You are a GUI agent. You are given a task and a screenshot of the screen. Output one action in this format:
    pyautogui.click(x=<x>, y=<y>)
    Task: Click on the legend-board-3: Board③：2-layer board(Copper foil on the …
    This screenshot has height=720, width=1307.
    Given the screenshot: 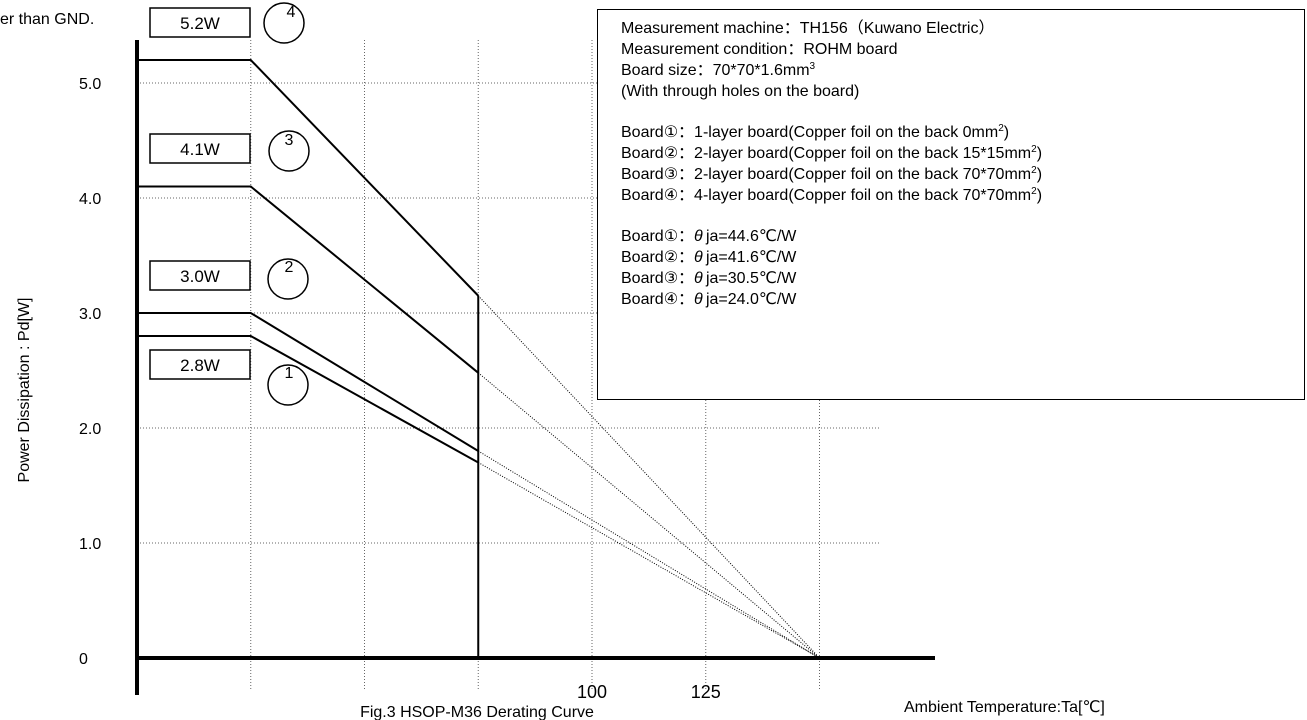 What is the action you would take?
    pyautogui.click(x=832, y=174)
    